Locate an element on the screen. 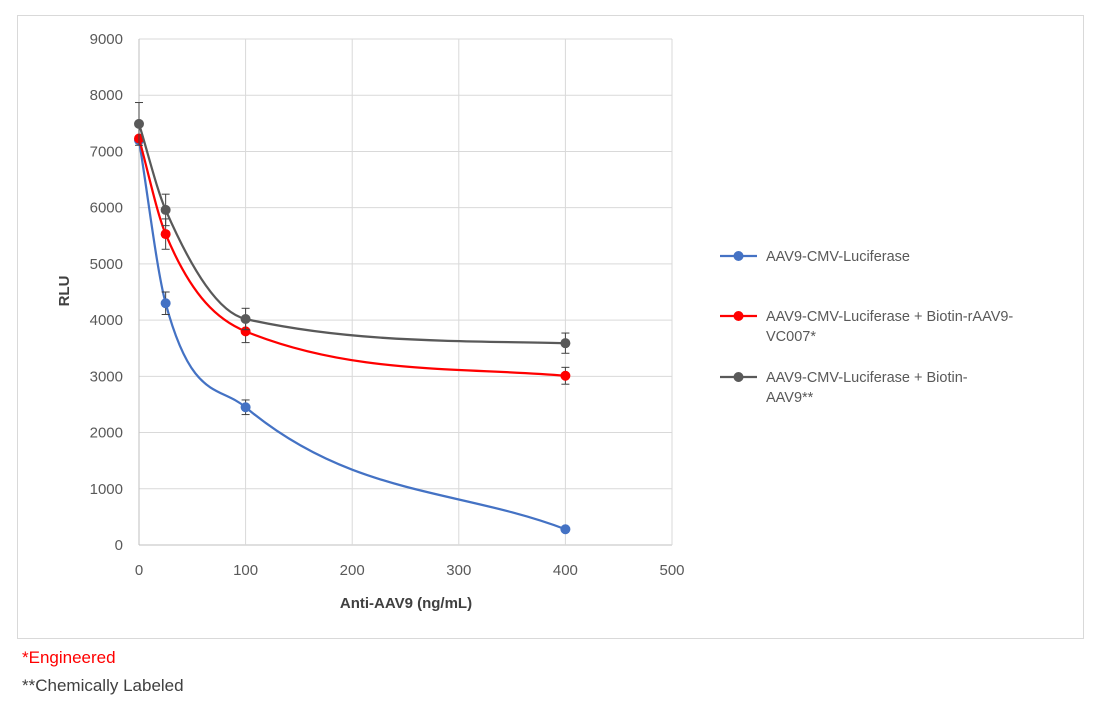 This screenshot has width=1106, height=705. x-tick-label: 100 is located at coordinates (245, 570).